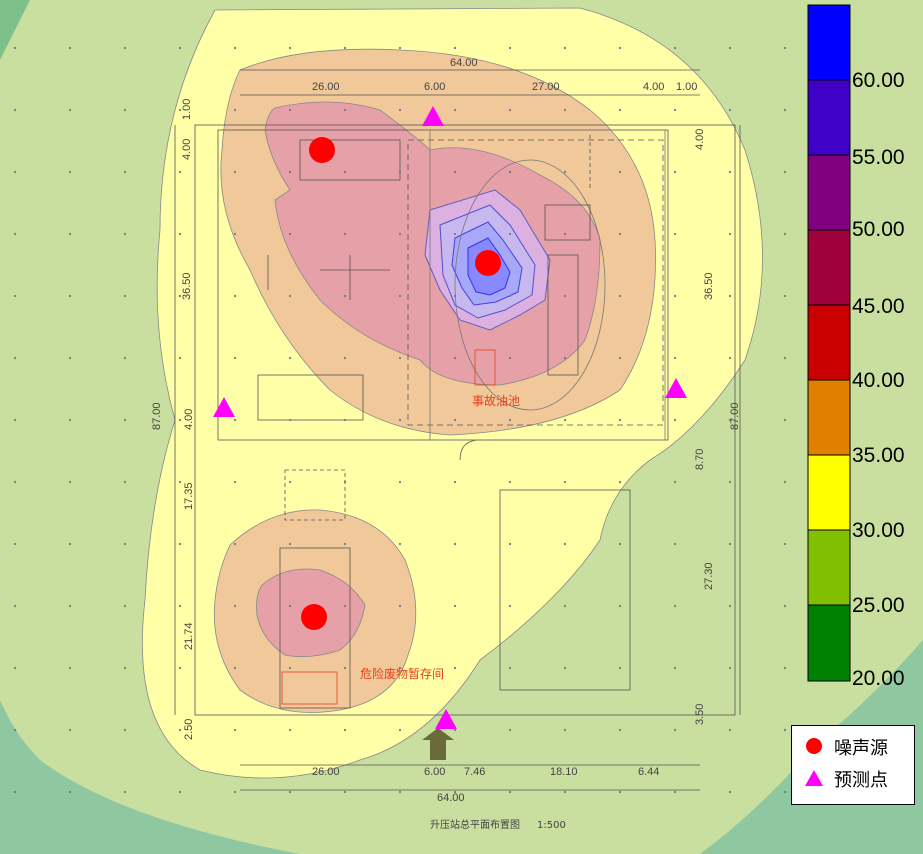 The width and height of the screenshot is (923, 854). I want to click on cb-label-30: 30.00, so click(878, 530).